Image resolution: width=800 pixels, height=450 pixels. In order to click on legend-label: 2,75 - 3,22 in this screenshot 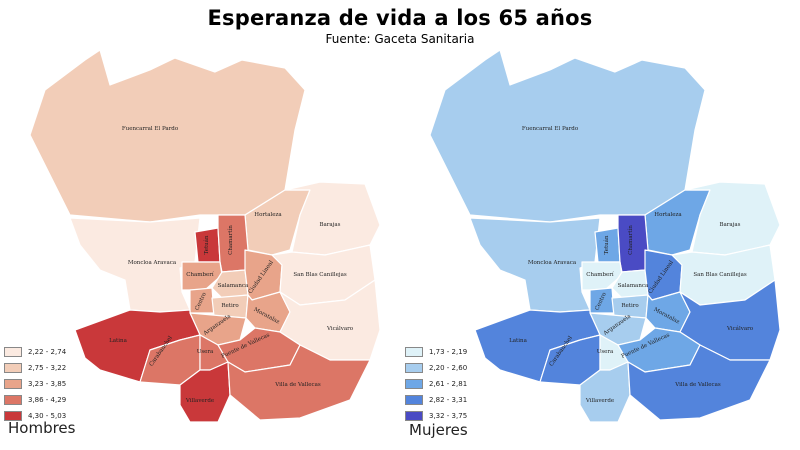, I will do `click(47, 368)`.